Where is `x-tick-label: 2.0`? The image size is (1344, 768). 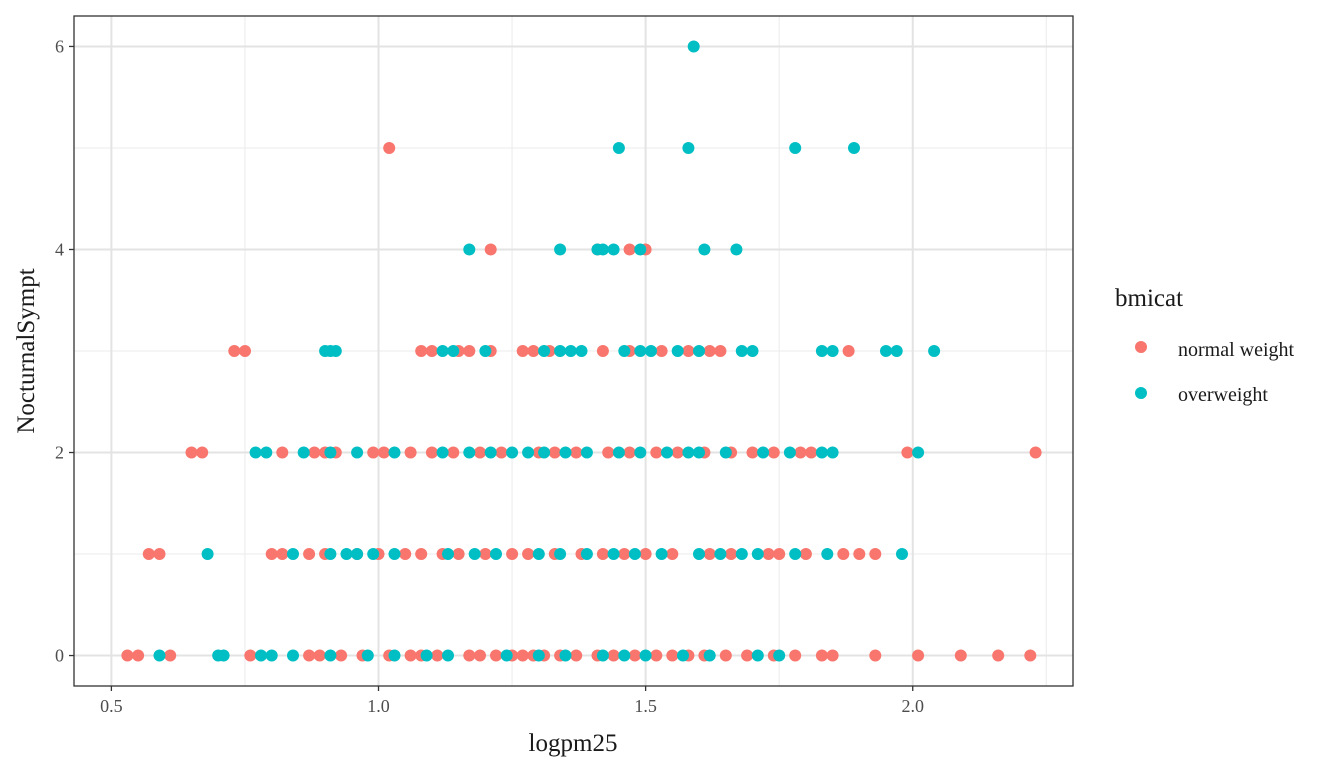
x-tick-label: 2.0 is located at coordinates (912, 706).